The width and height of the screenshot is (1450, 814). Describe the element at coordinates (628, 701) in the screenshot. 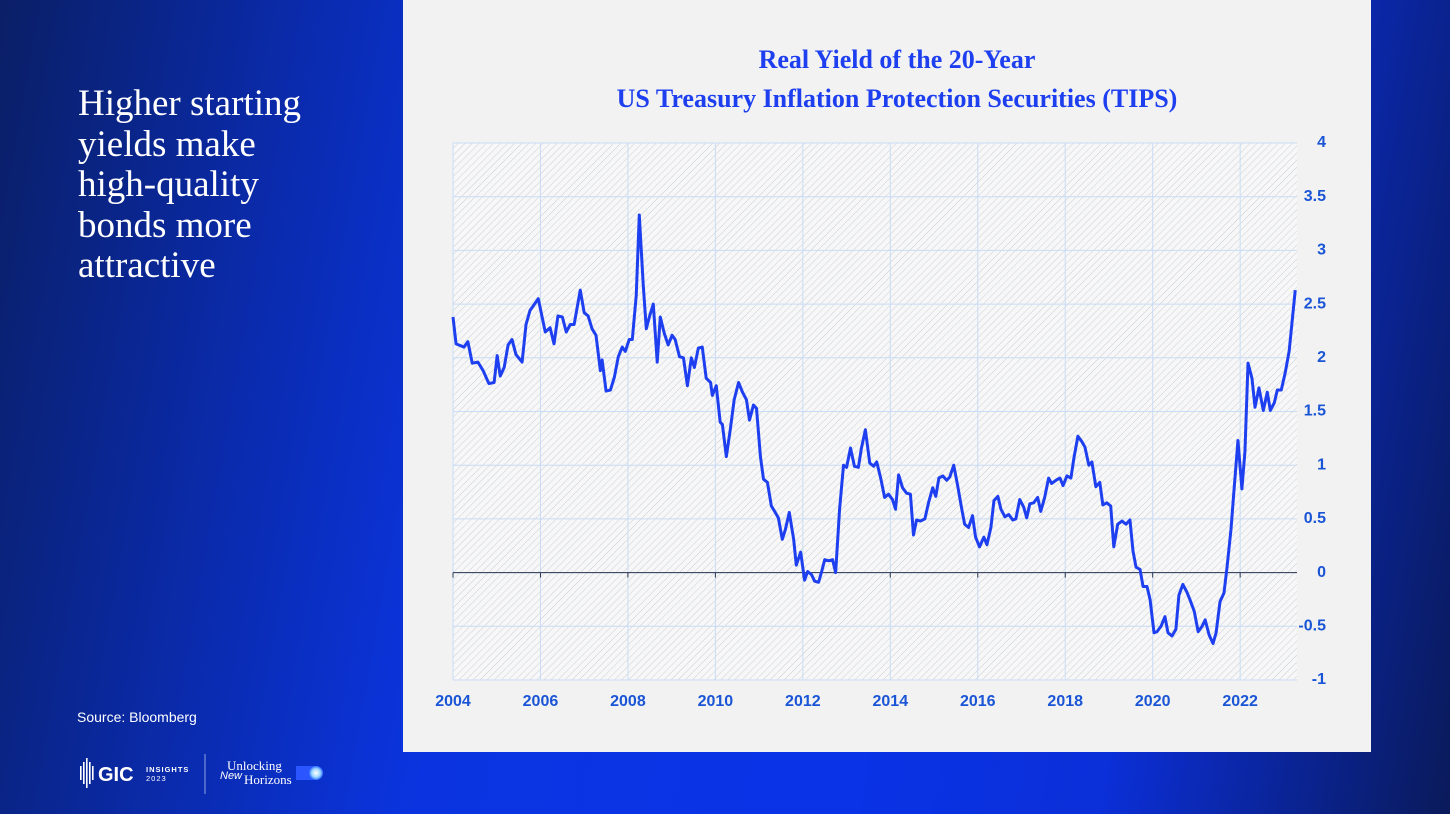

I see `x-tick-label: 2008` at that location.